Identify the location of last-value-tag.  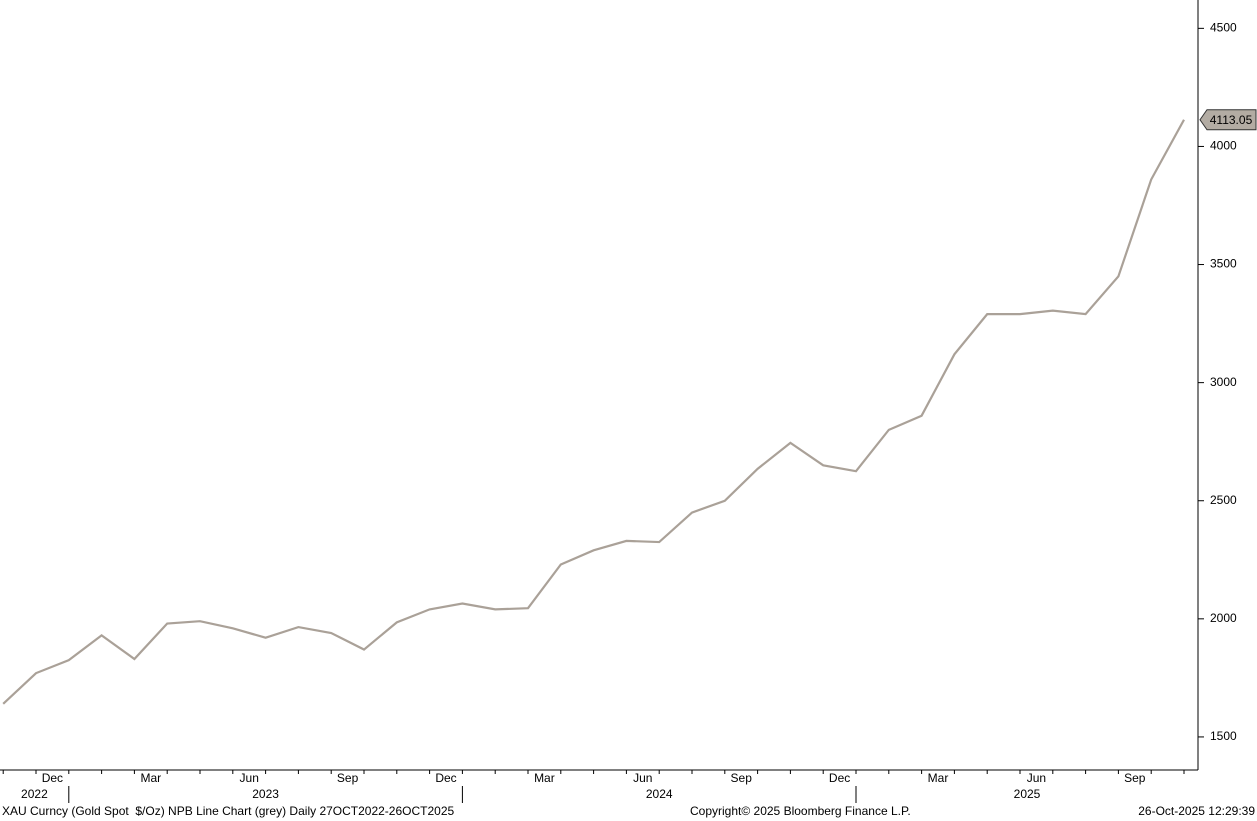
(1228, 120).